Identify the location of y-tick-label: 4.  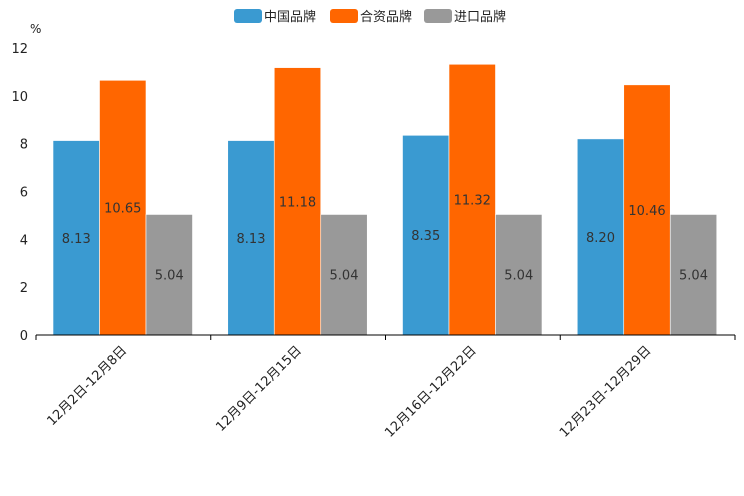
(24, 240).